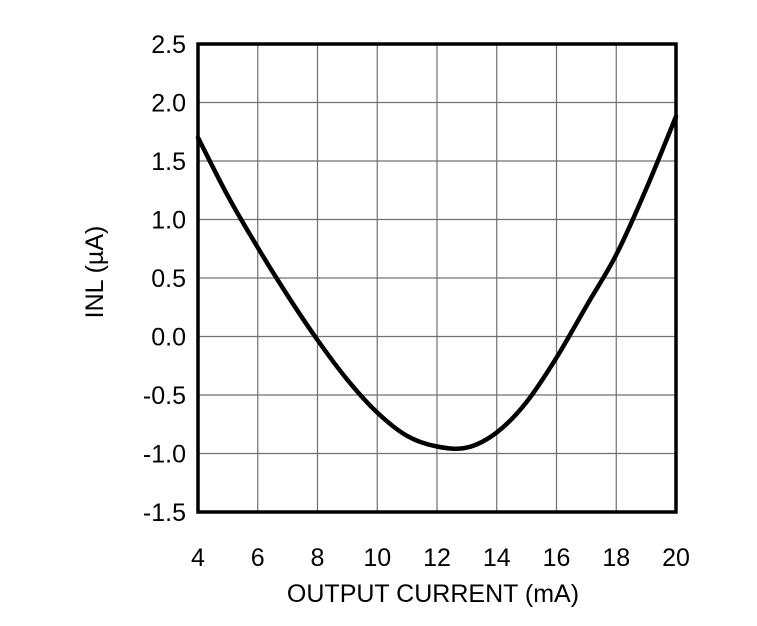  What do you see at coordinates (168, 279) in the screenshot?
I see `y-tick-label: 0.5` at bounding box center [168, 279].